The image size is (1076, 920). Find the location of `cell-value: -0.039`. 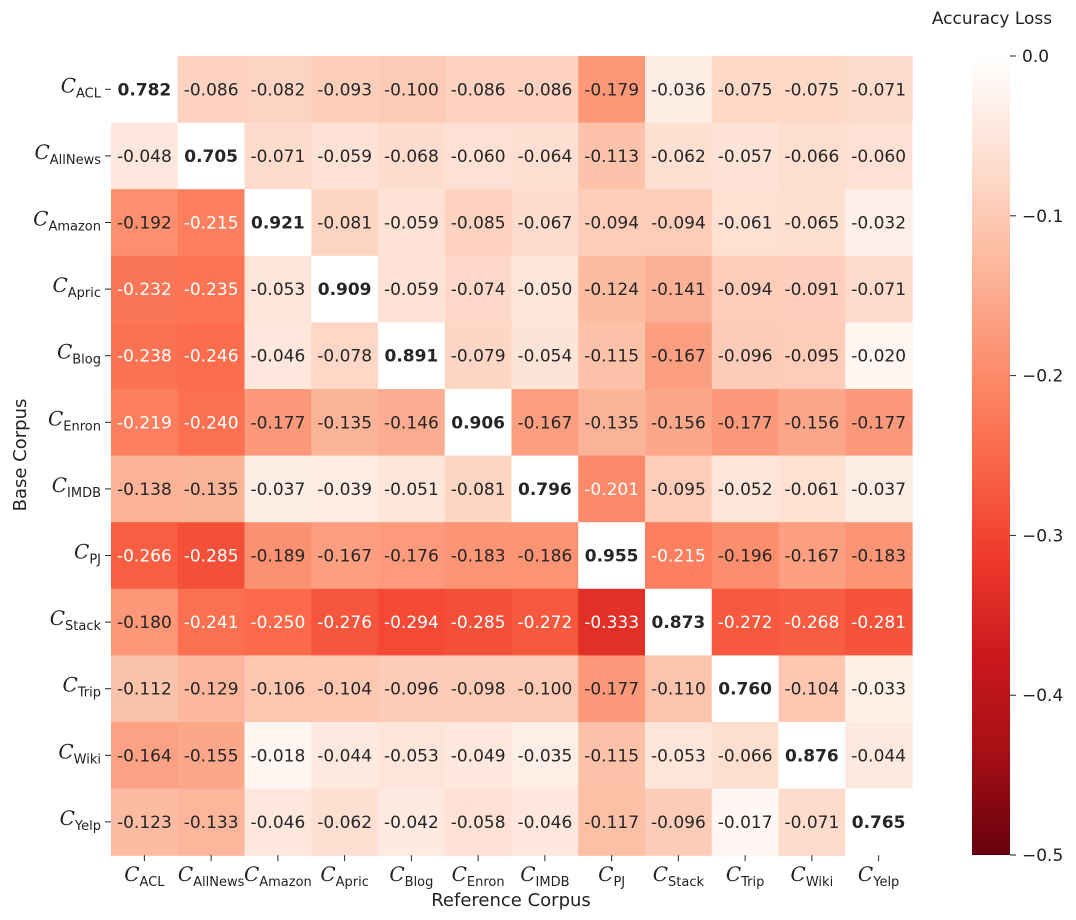

cell-value: -0.039 is located at coordinates (344, 490).